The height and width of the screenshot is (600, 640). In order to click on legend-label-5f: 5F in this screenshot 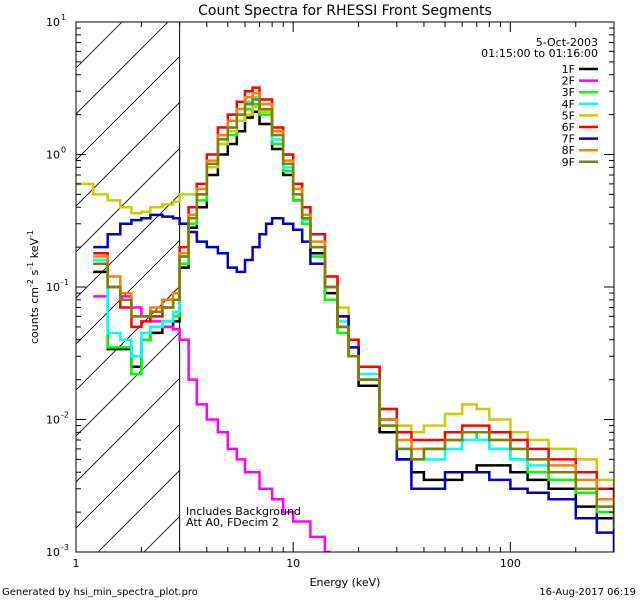, I will do `click(568, 115)`.